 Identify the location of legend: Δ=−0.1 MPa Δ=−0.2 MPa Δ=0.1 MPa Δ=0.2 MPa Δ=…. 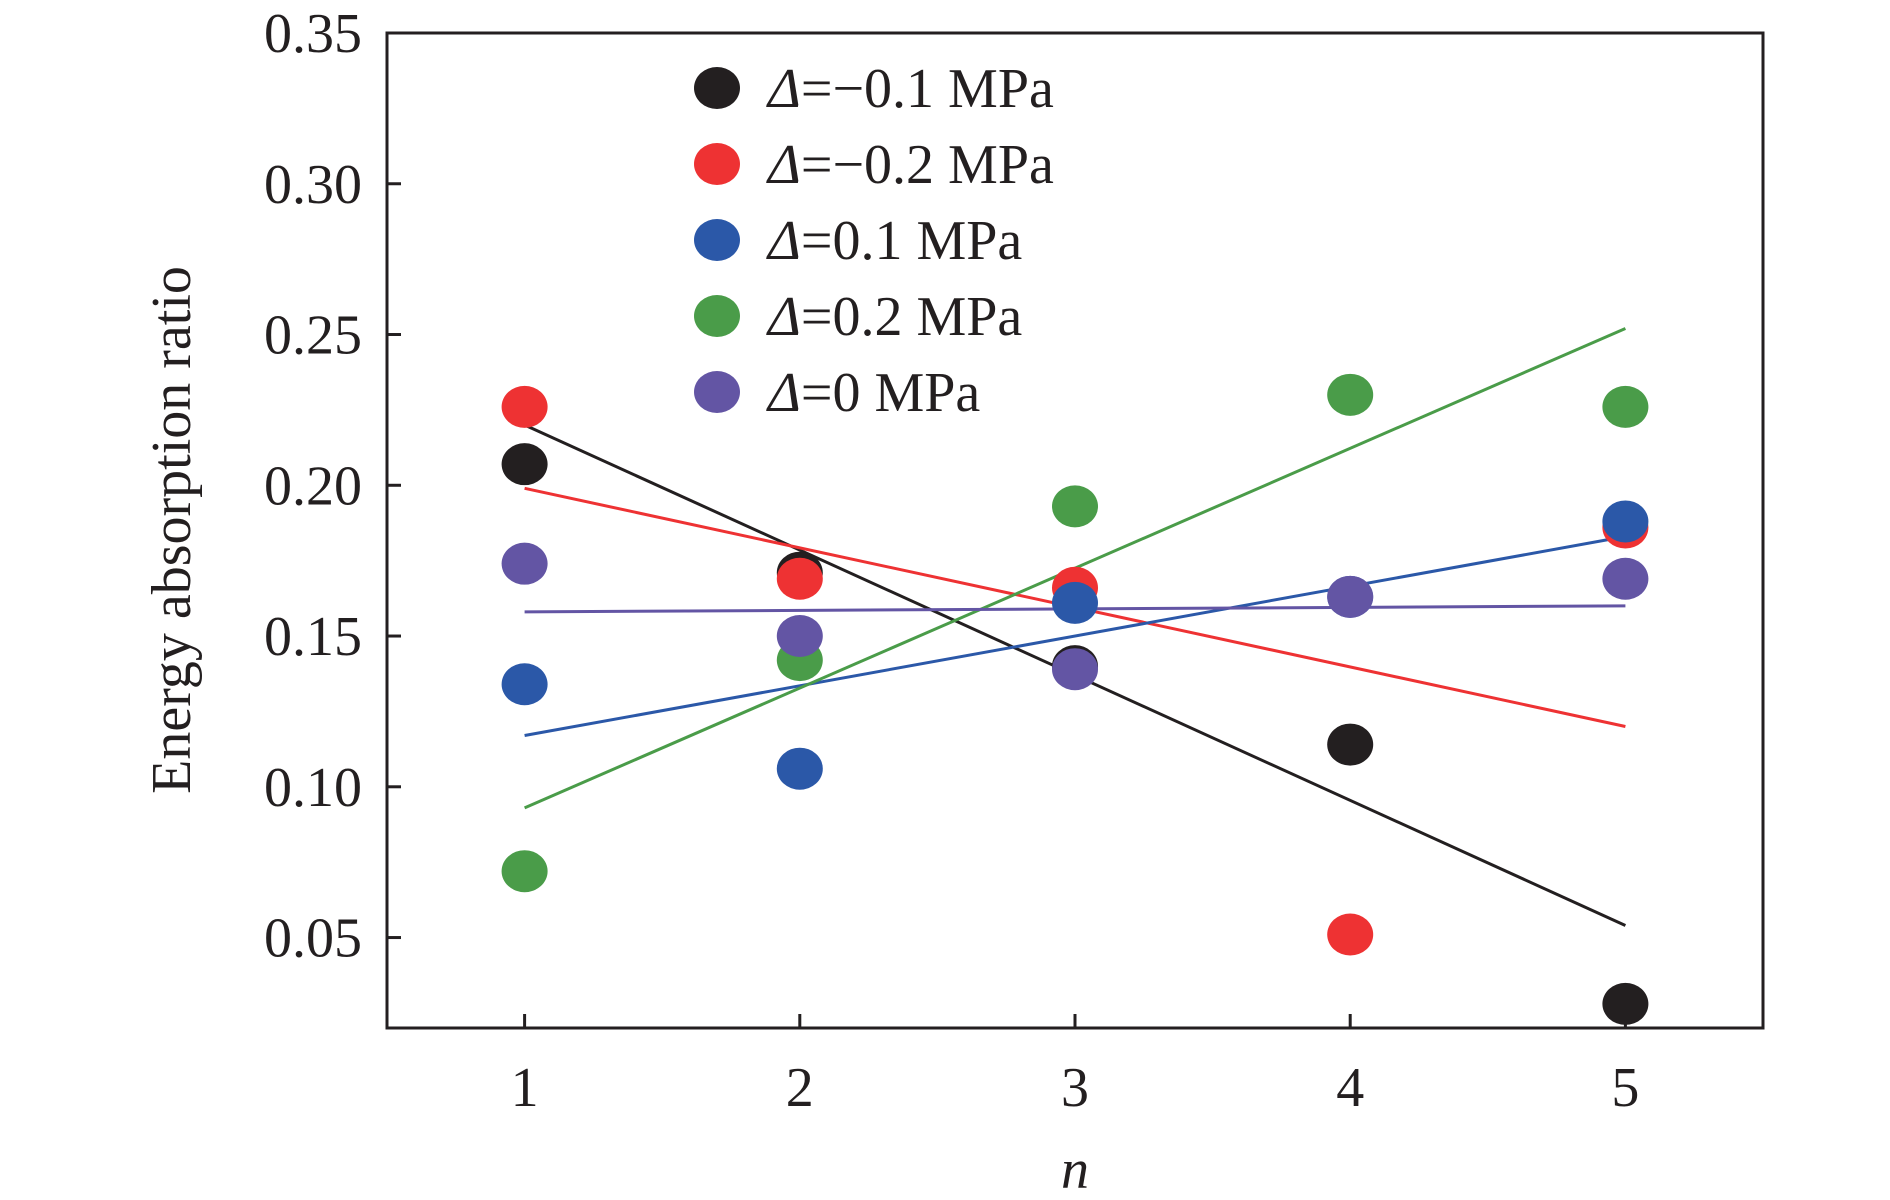
(874, 241).